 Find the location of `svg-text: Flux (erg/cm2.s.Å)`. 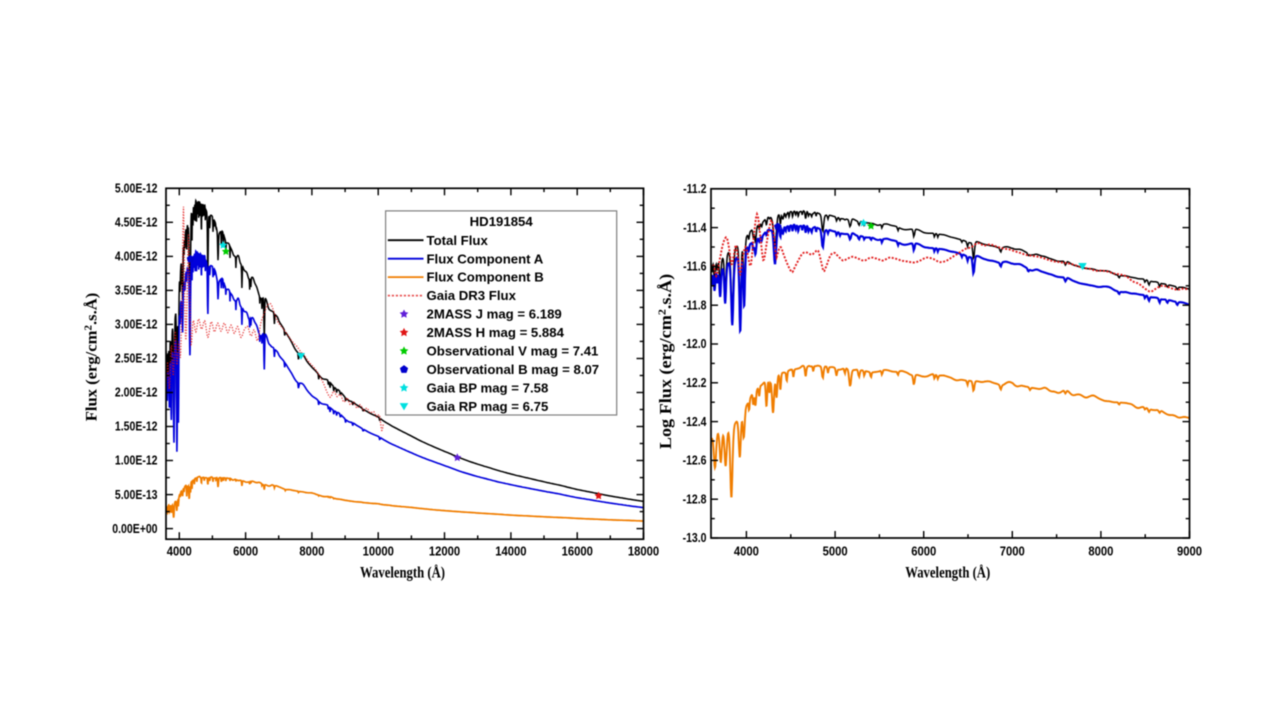

svg-text: Flux (erg/cm2.s.Å) is located at coordinates (92, 357).